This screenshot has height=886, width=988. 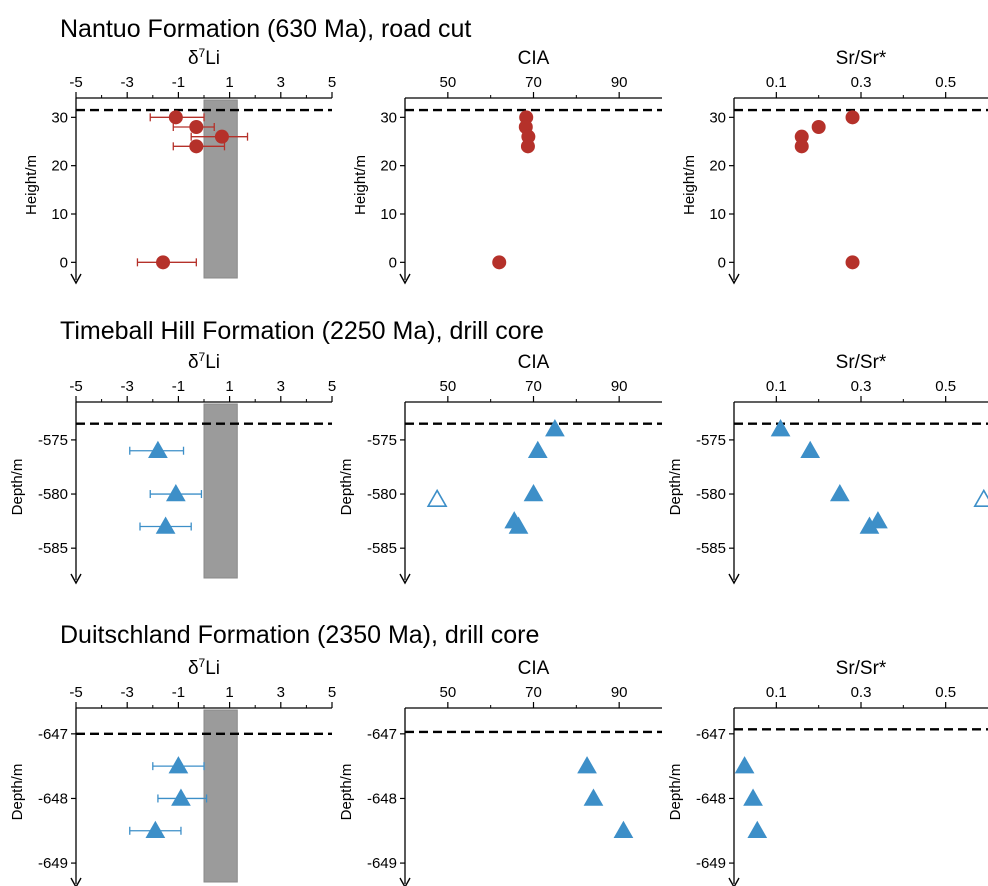 What do you see at coordinates (827, 772) in the screenshot?
I see `panel-duitschland-sr: Sr/Sr* 0.1 0.3 0.5 -647 -648 -649 Depth/m` at bounding box center [827, 772].